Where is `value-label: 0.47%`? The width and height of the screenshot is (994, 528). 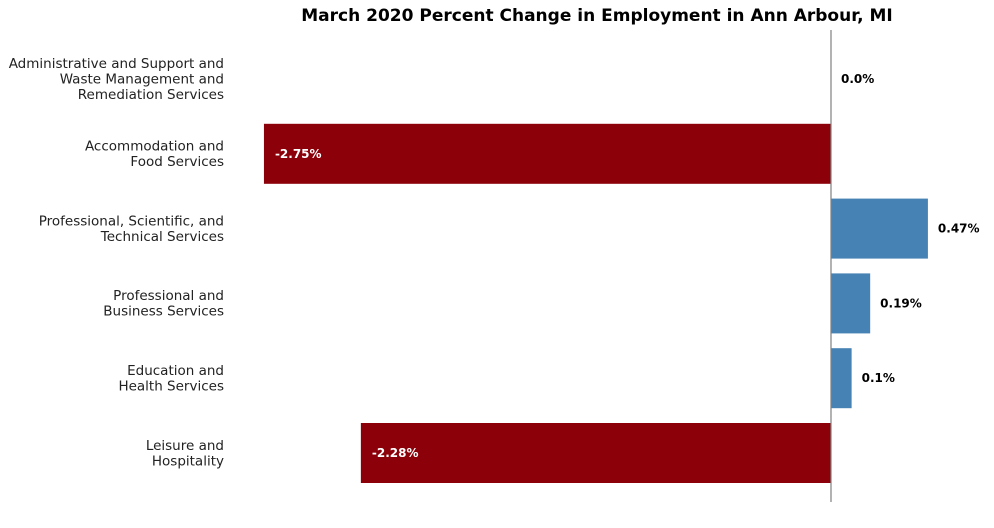
value-label: 0.47% is located at coordinates (959, 229).